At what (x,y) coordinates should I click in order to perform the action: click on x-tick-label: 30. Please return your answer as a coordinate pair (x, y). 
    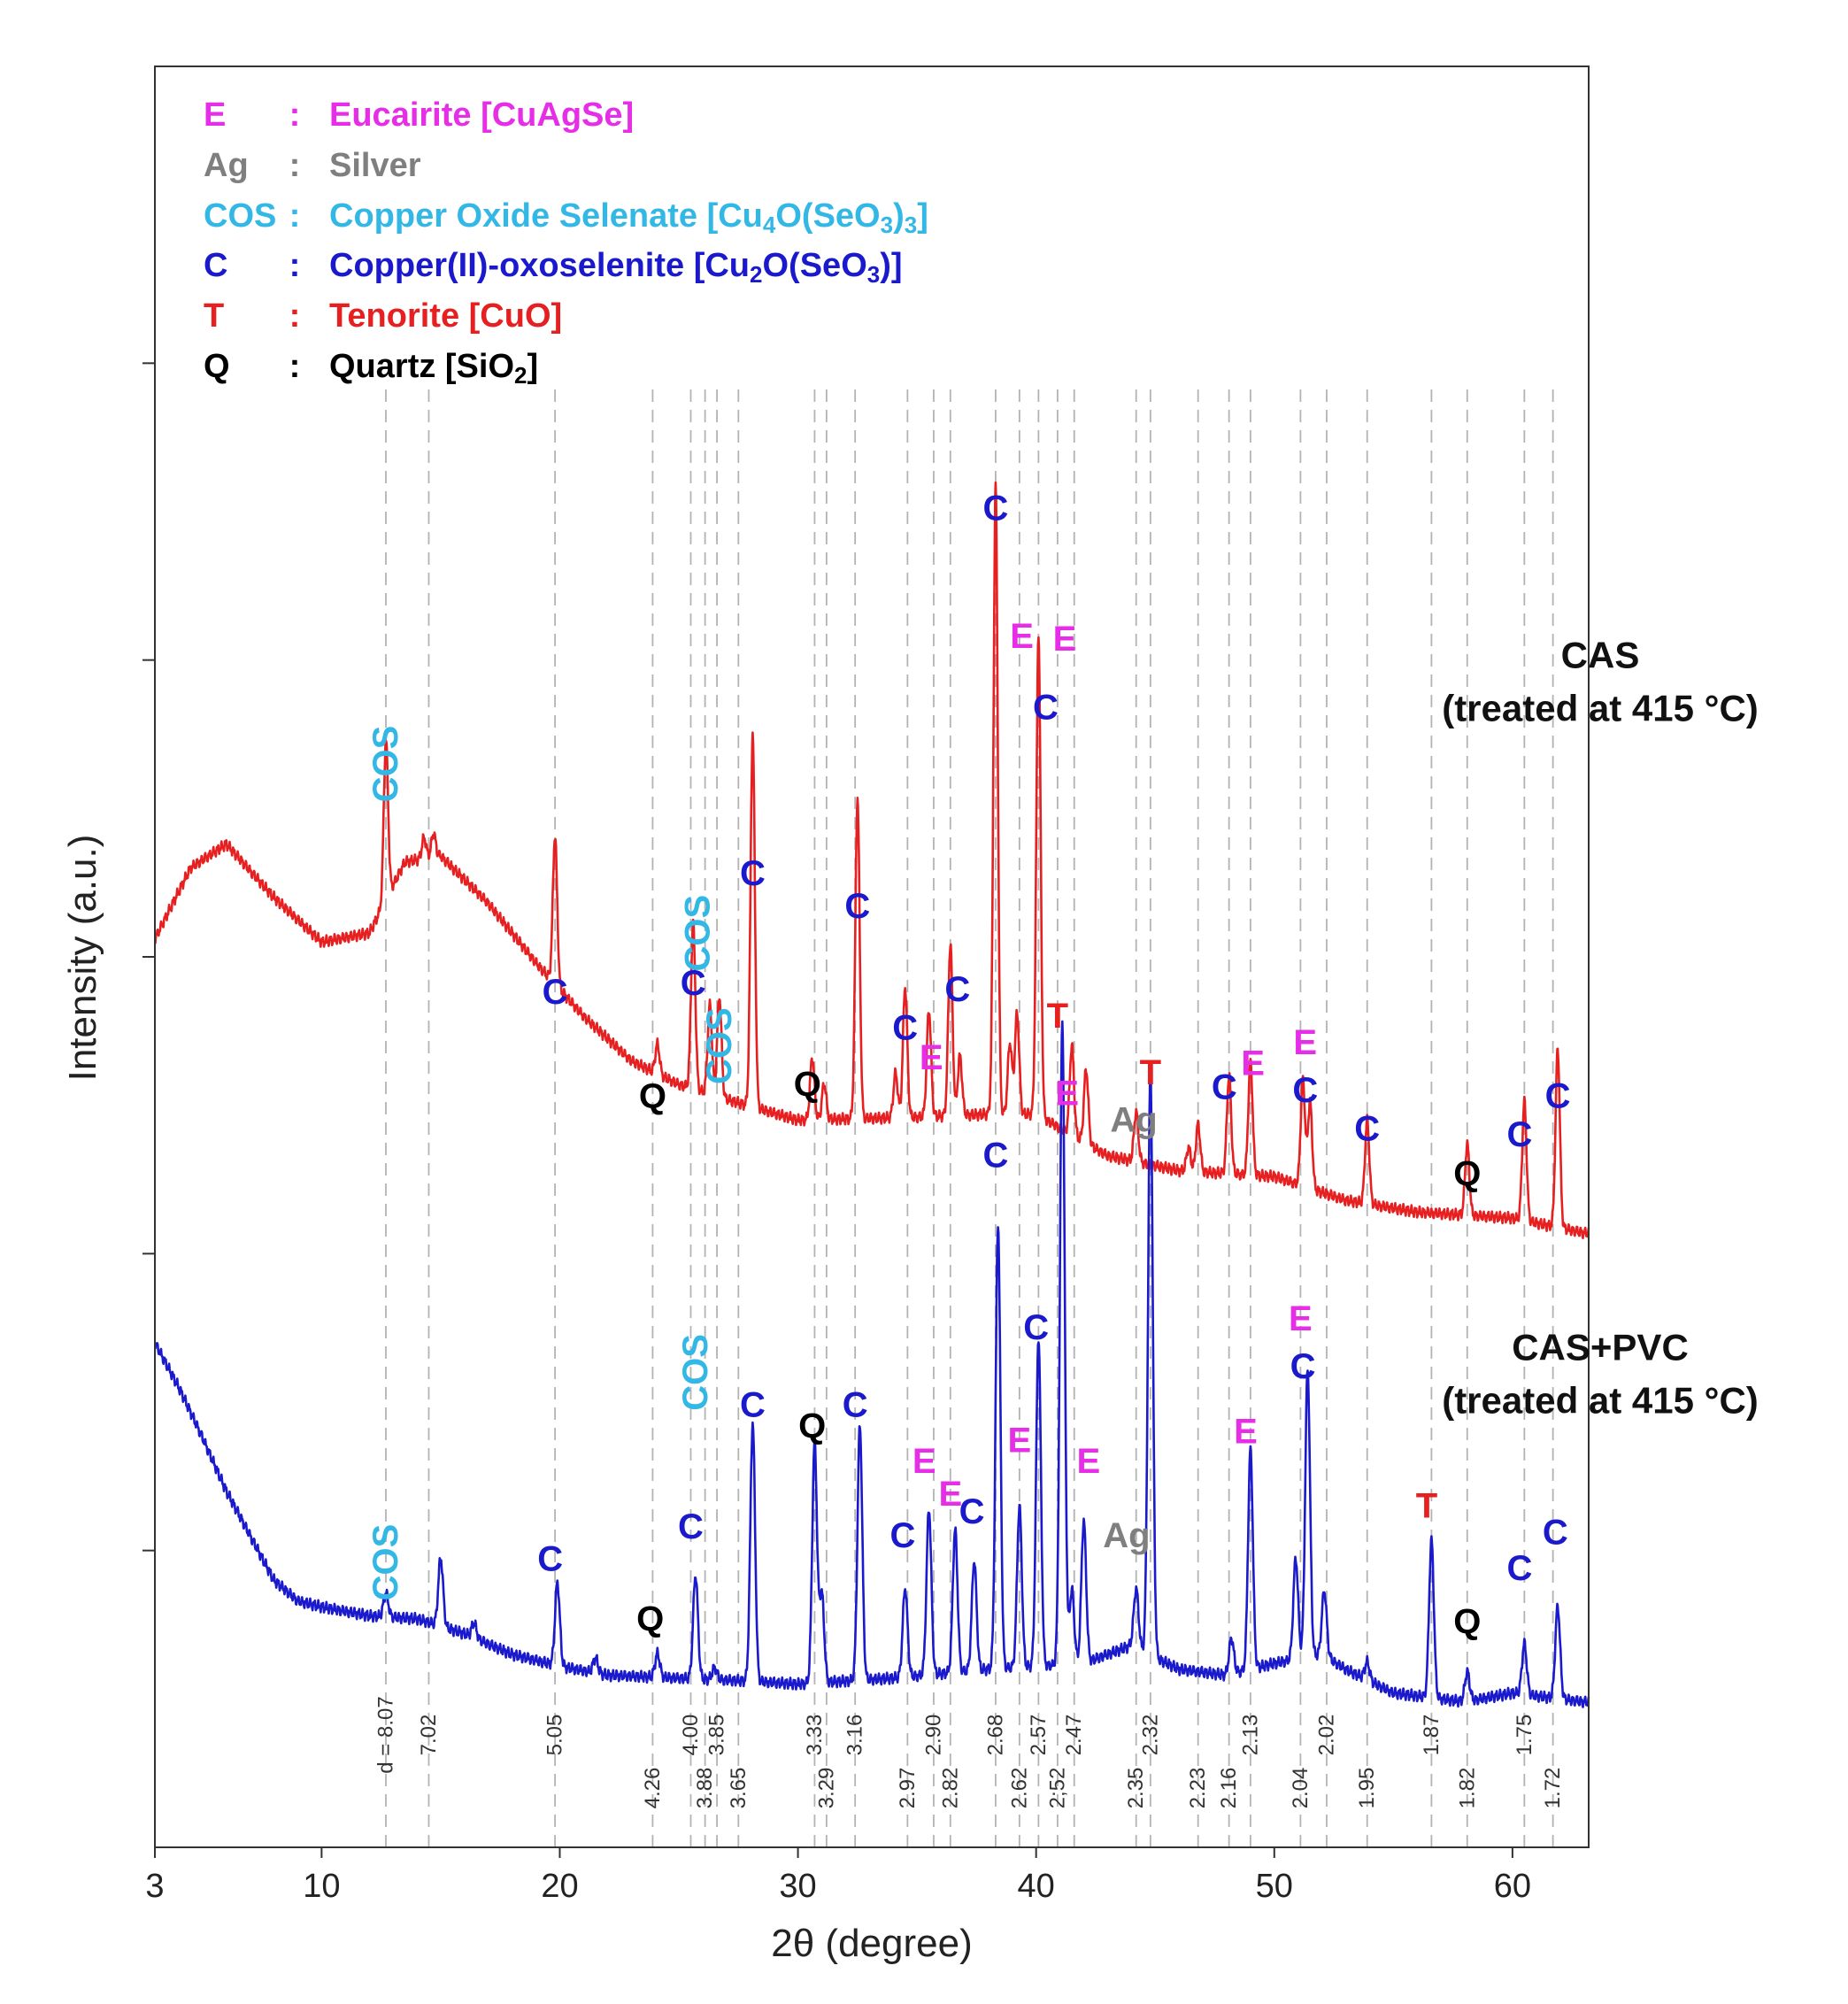
    Looking at the image, I should click on (797, 1886).